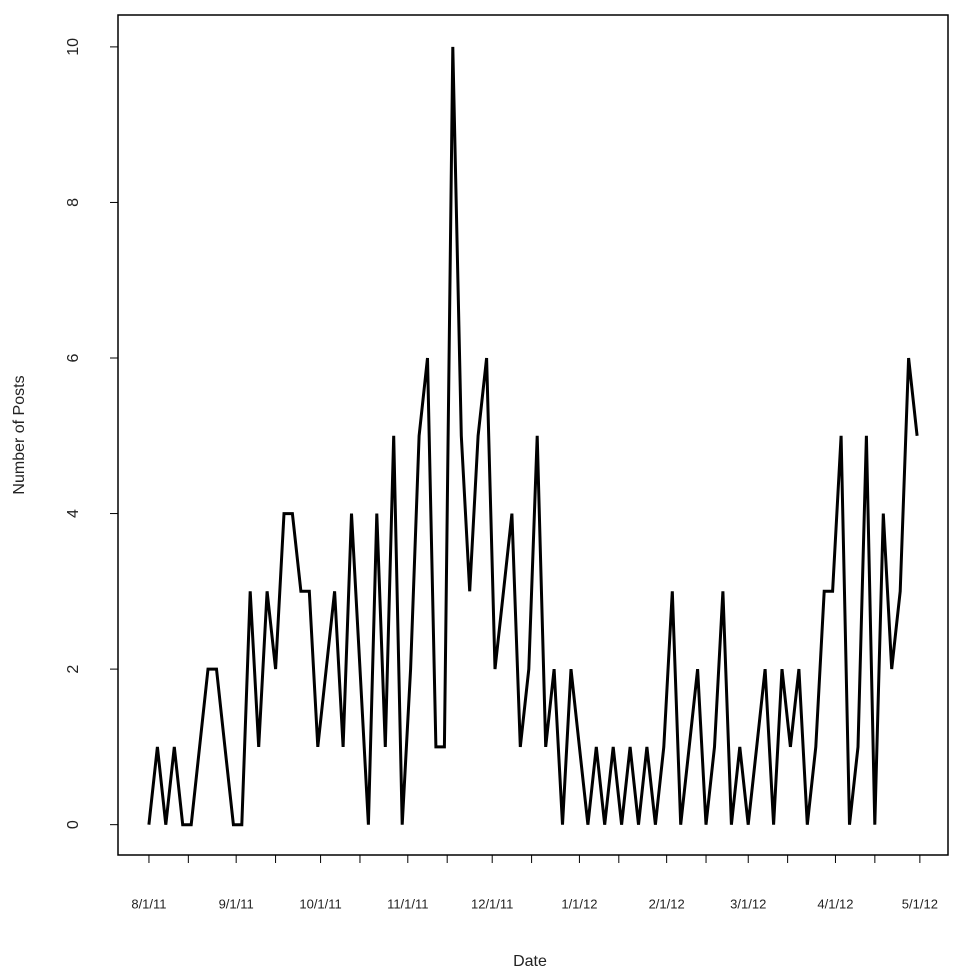 This screenshot has width=980, height=980. I want to click on x-tick-label: 10/1/11, so click(320, 903).